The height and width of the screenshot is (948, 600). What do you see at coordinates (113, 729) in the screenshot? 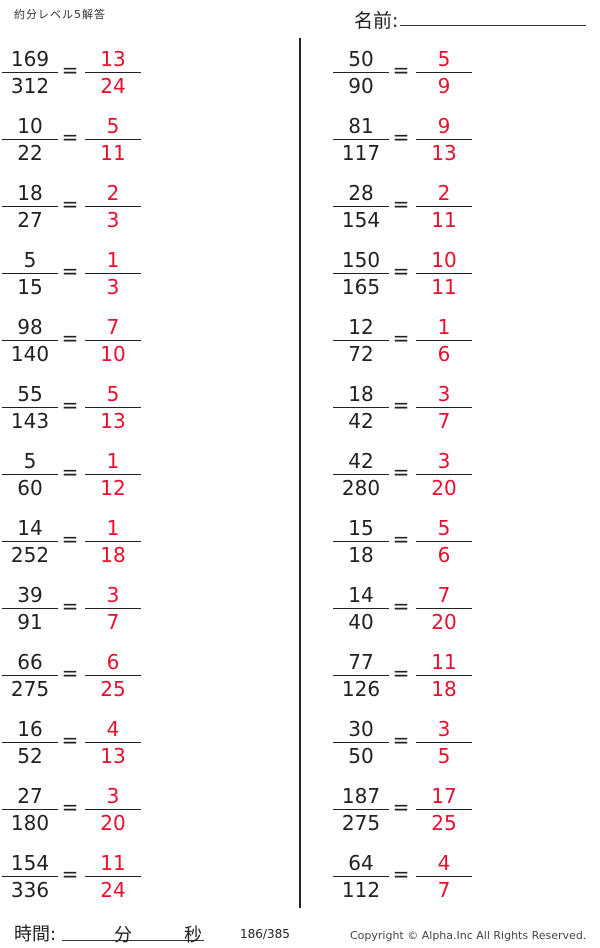
I see `answer-numerator: 4` at bounding box center [113, 729].